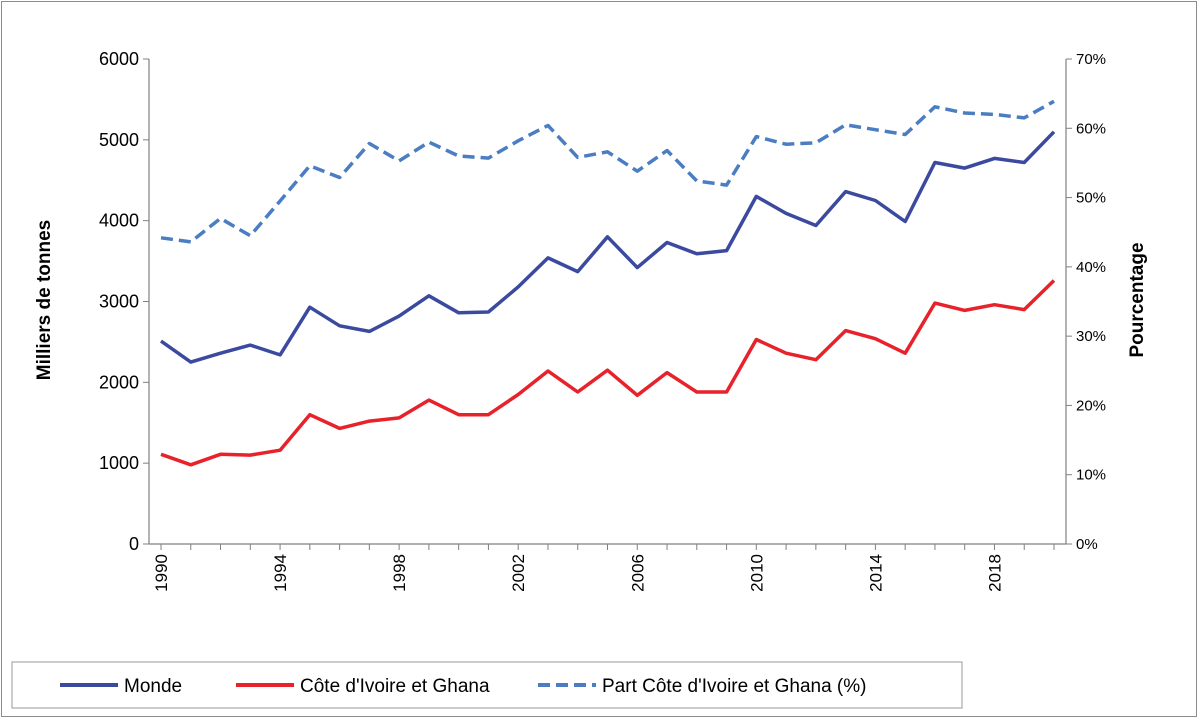 The height and width of the screenshot is (720, 1200). What do you see at coordinates (1137, 299) in the screenshot?
I see `y2-axis-title: Pourcentage` at bounding box center [1137, 299].